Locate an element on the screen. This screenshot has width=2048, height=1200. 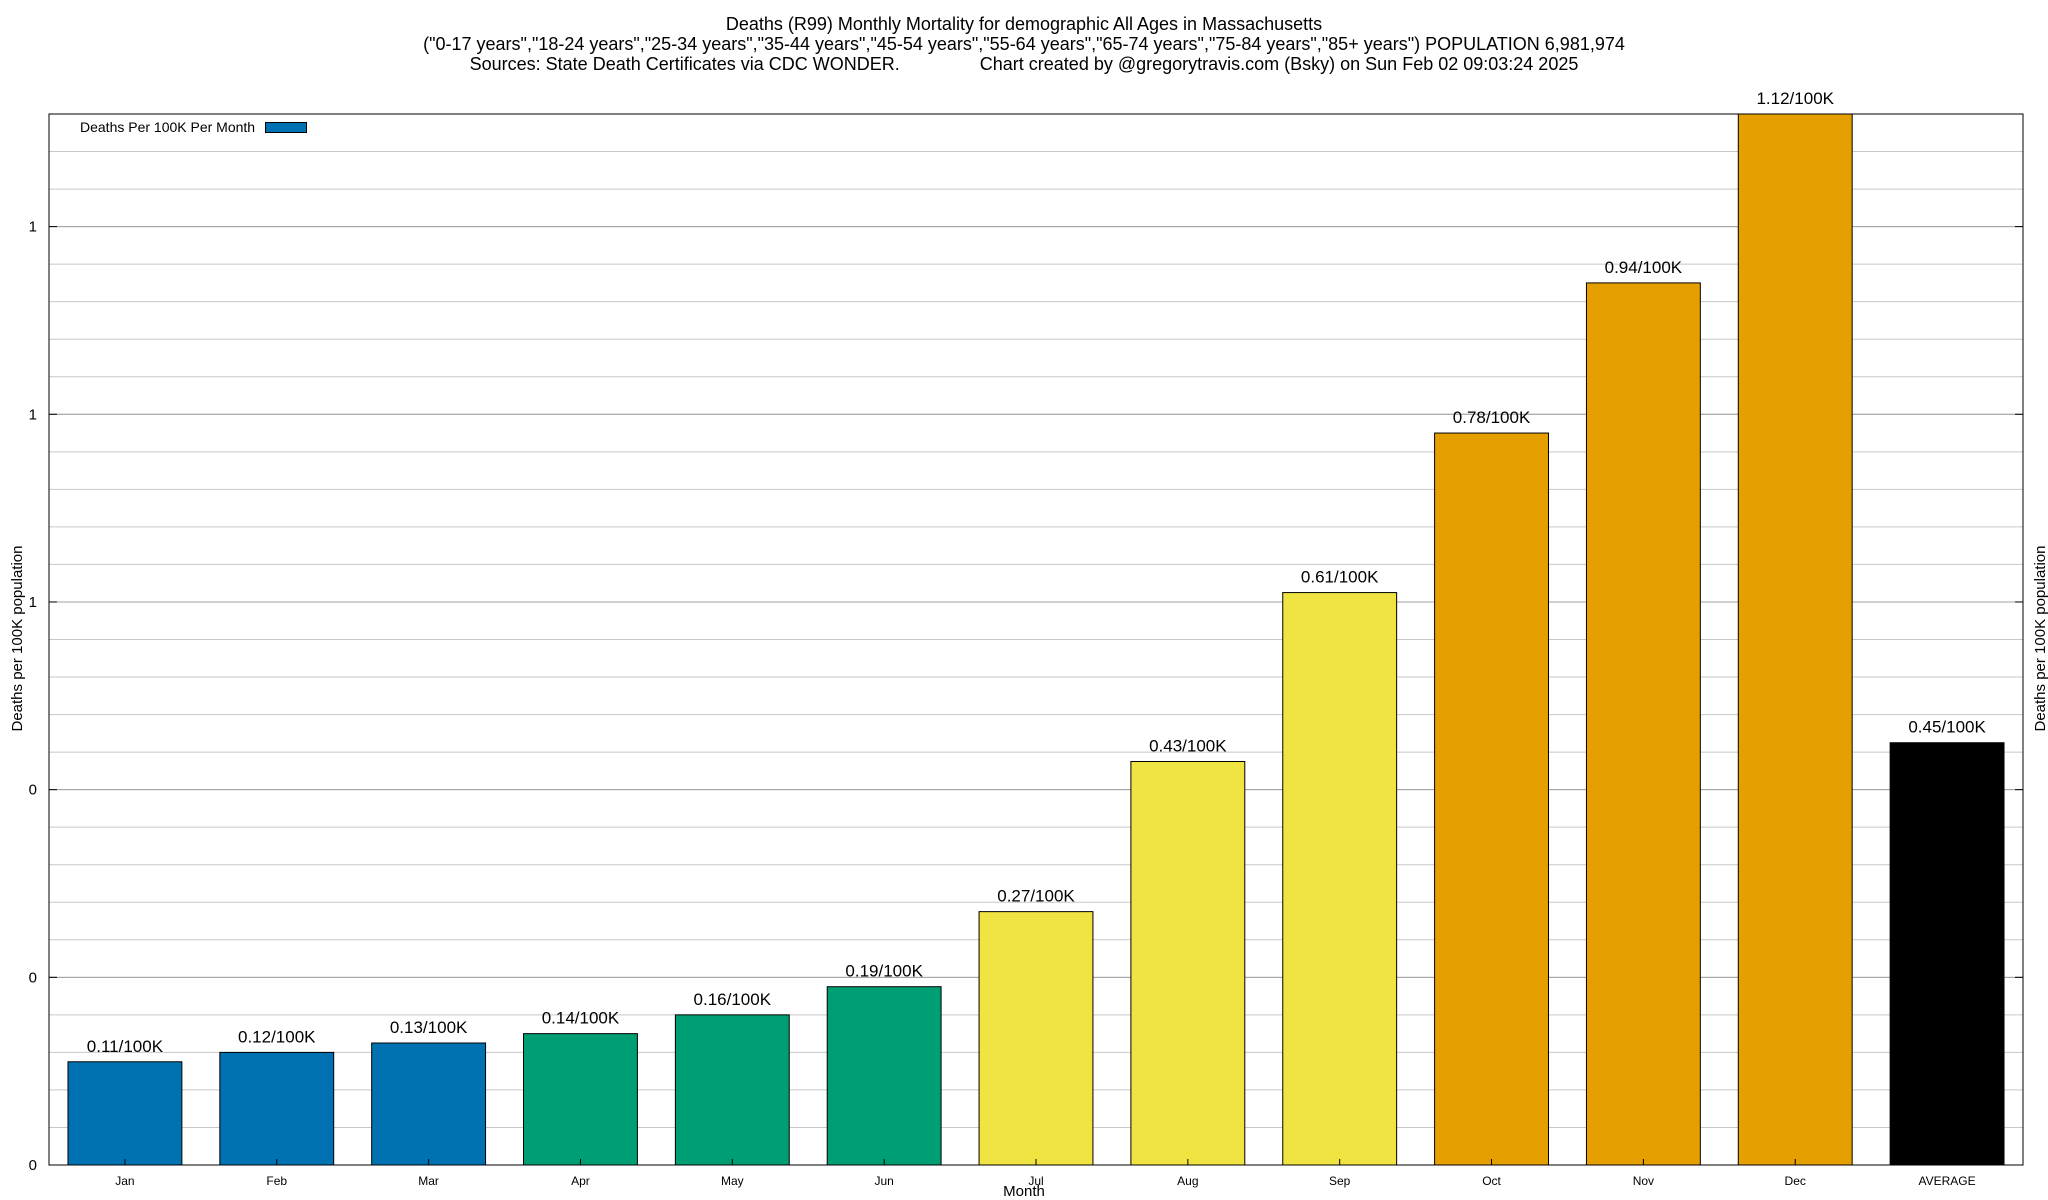
bar-data-label: 0.11/100K is located at coordinates (125, 1046).